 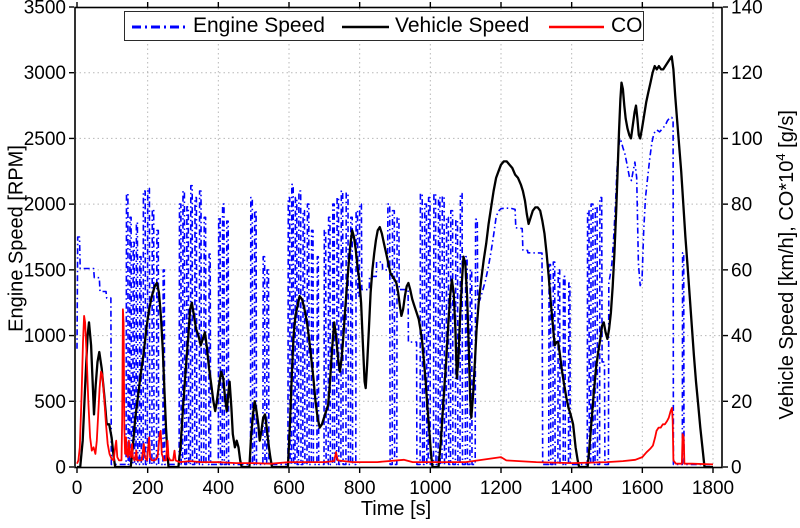 I want to click on x-tick-label: 1800, so click(x=713, y=488).